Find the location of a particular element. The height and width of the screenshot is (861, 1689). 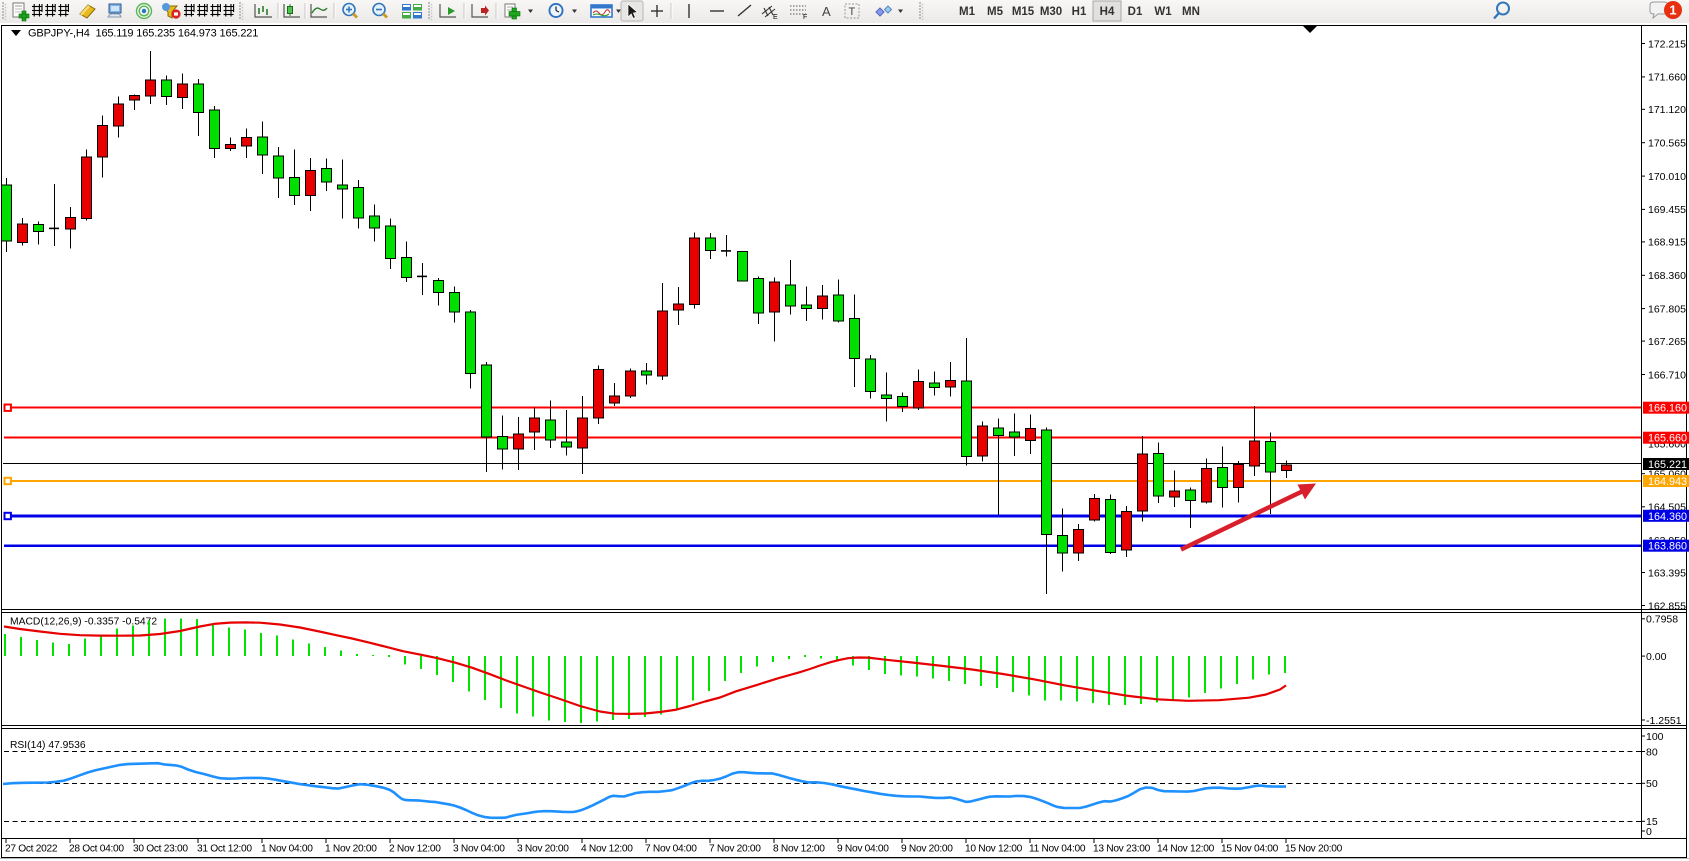

svg-text: 166.160 is located at coordinates (1667, 409).